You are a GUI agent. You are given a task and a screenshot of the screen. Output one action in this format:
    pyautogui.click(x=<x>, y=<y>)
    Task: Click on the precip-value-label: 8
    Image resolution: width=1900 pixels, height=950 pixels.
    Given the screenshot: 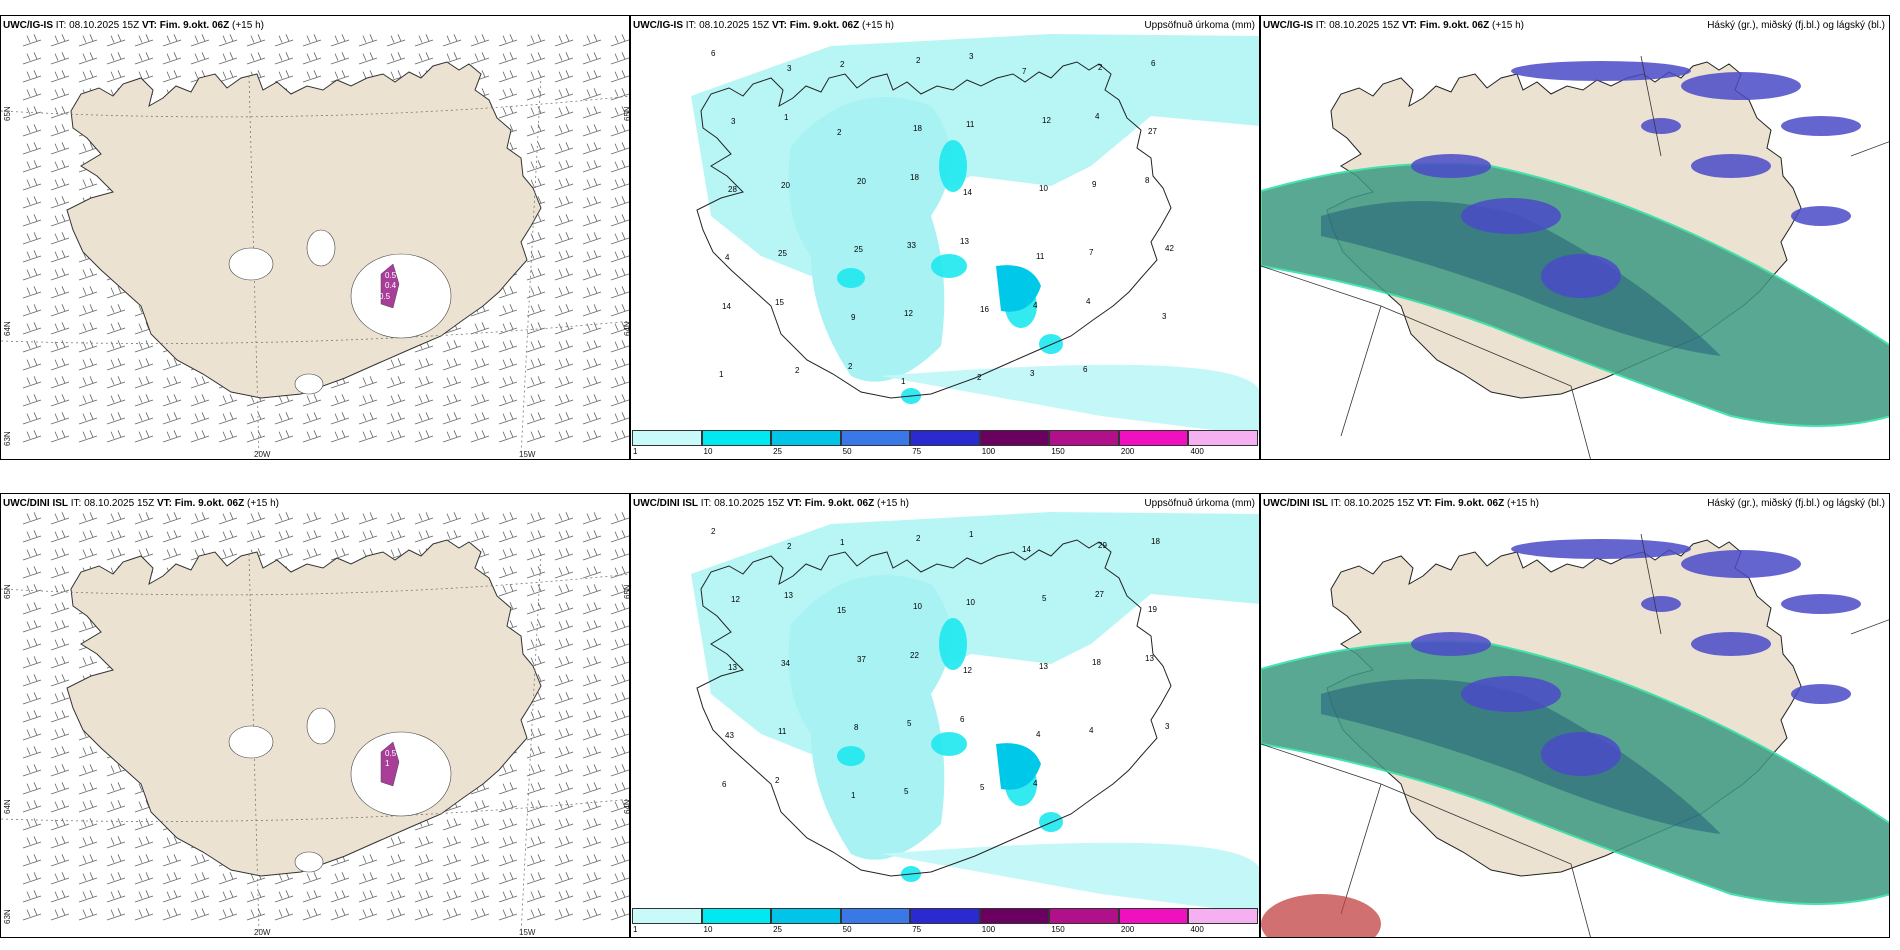 What is the action you would take?
    pyautogui.click(x=856, y=727)
    